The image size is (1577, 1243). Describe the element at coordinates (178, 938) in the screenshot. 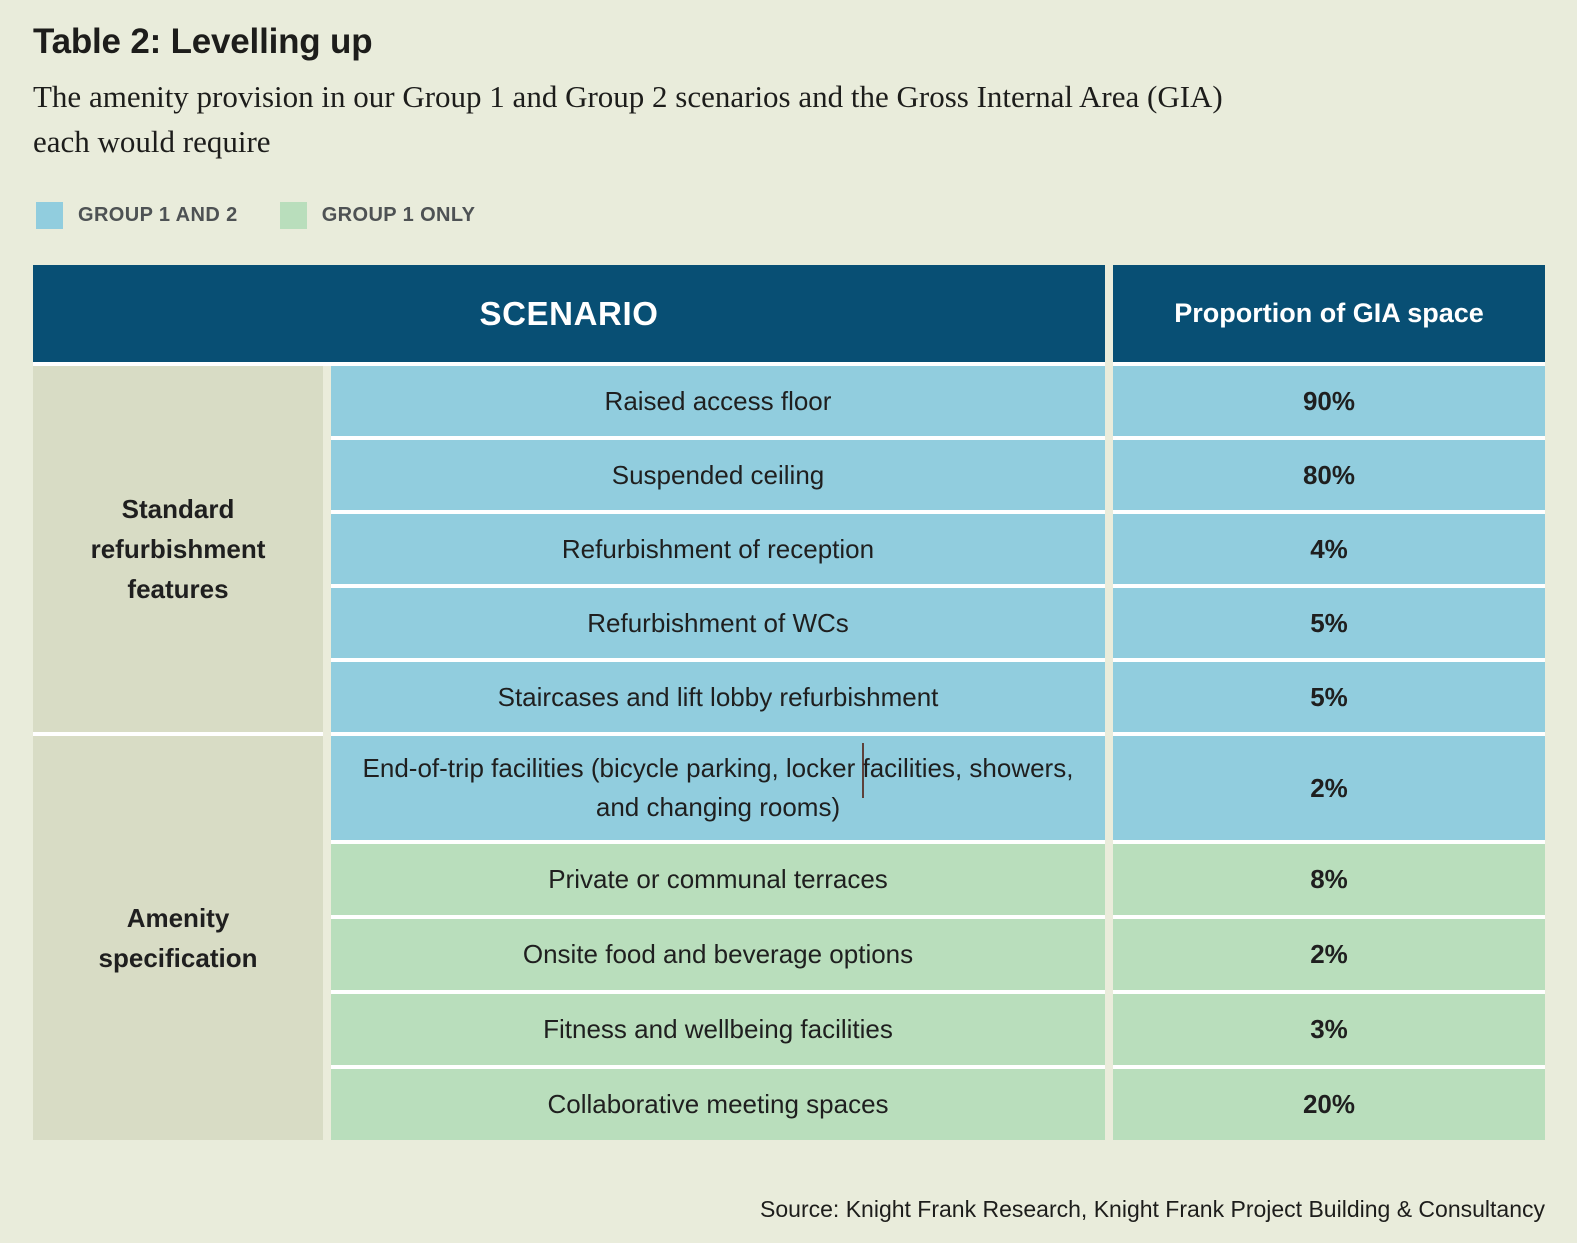

I see `category-cell: Amenity specification` at that location.